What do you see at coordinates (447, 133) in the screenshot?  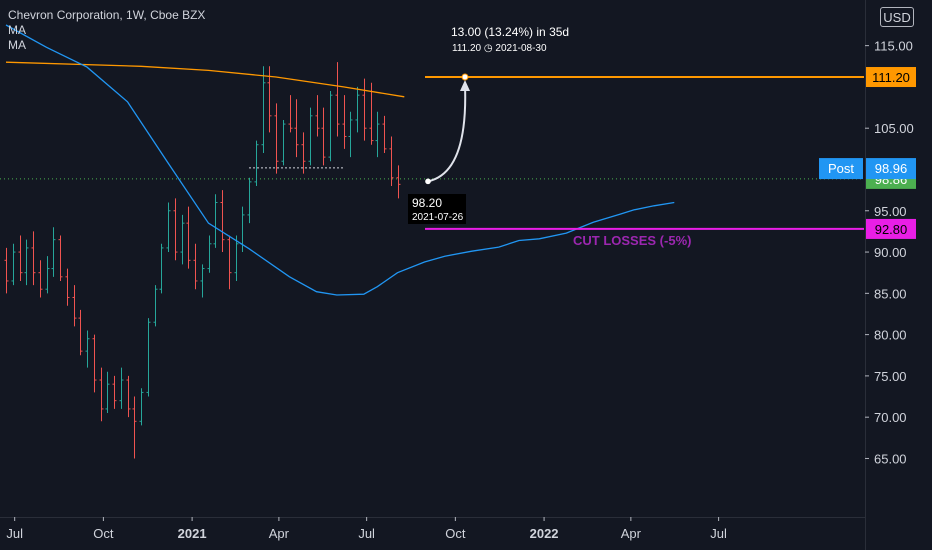 I see `projection-arrow` at bounding box center [447, 133].